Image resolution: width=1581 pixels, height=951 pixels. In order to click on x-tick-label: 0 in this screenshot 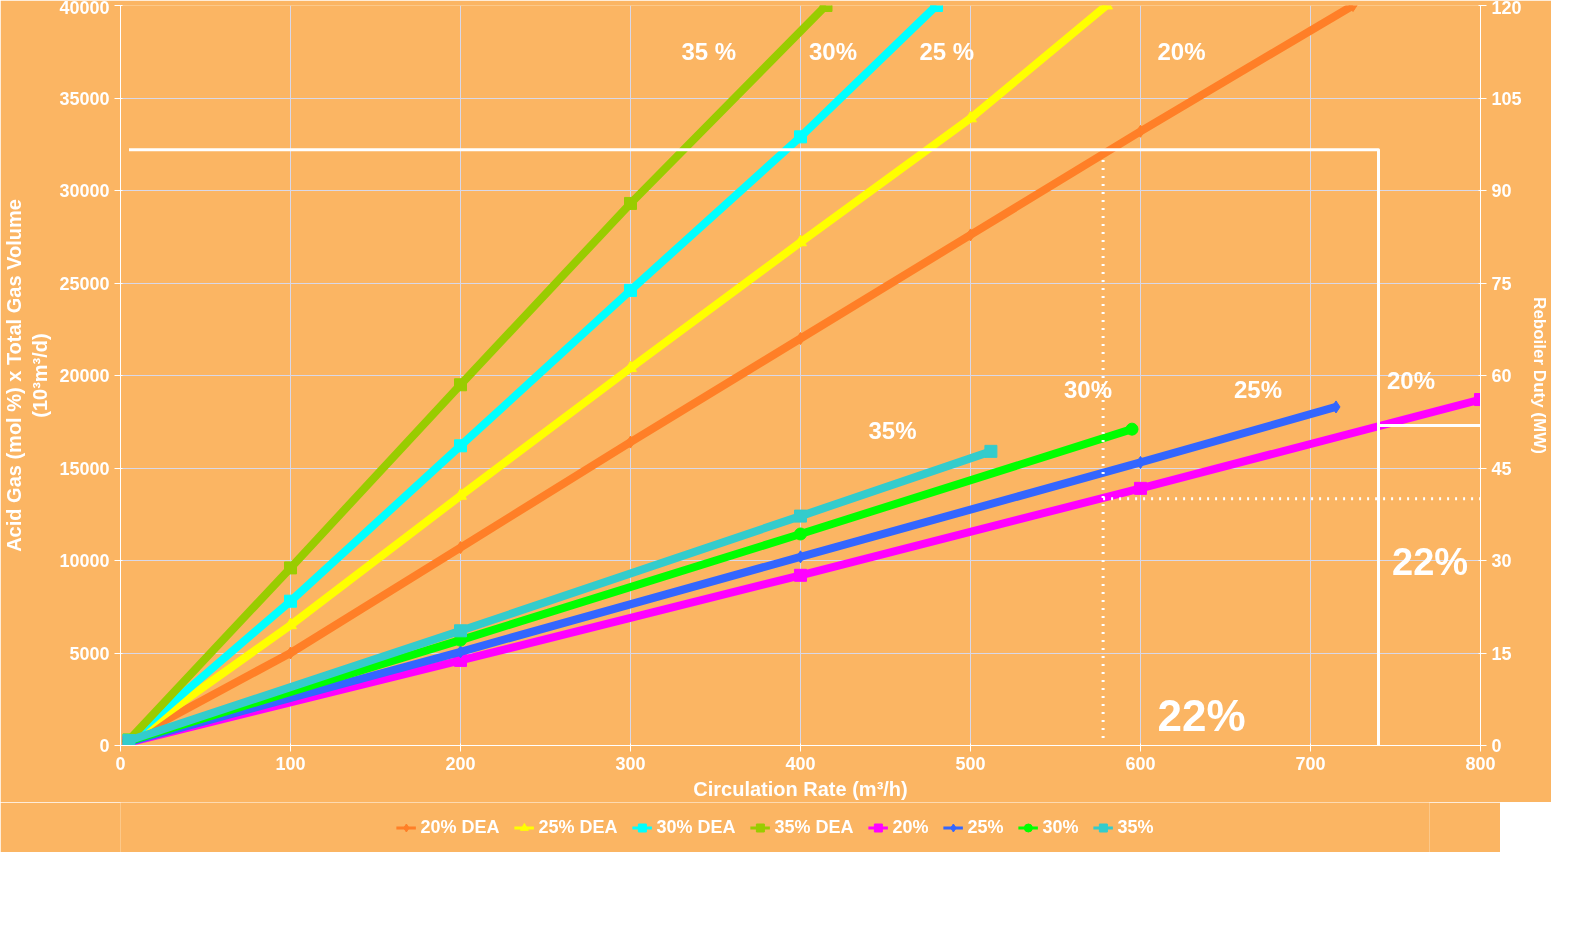, I will do `click(120, 763)`.